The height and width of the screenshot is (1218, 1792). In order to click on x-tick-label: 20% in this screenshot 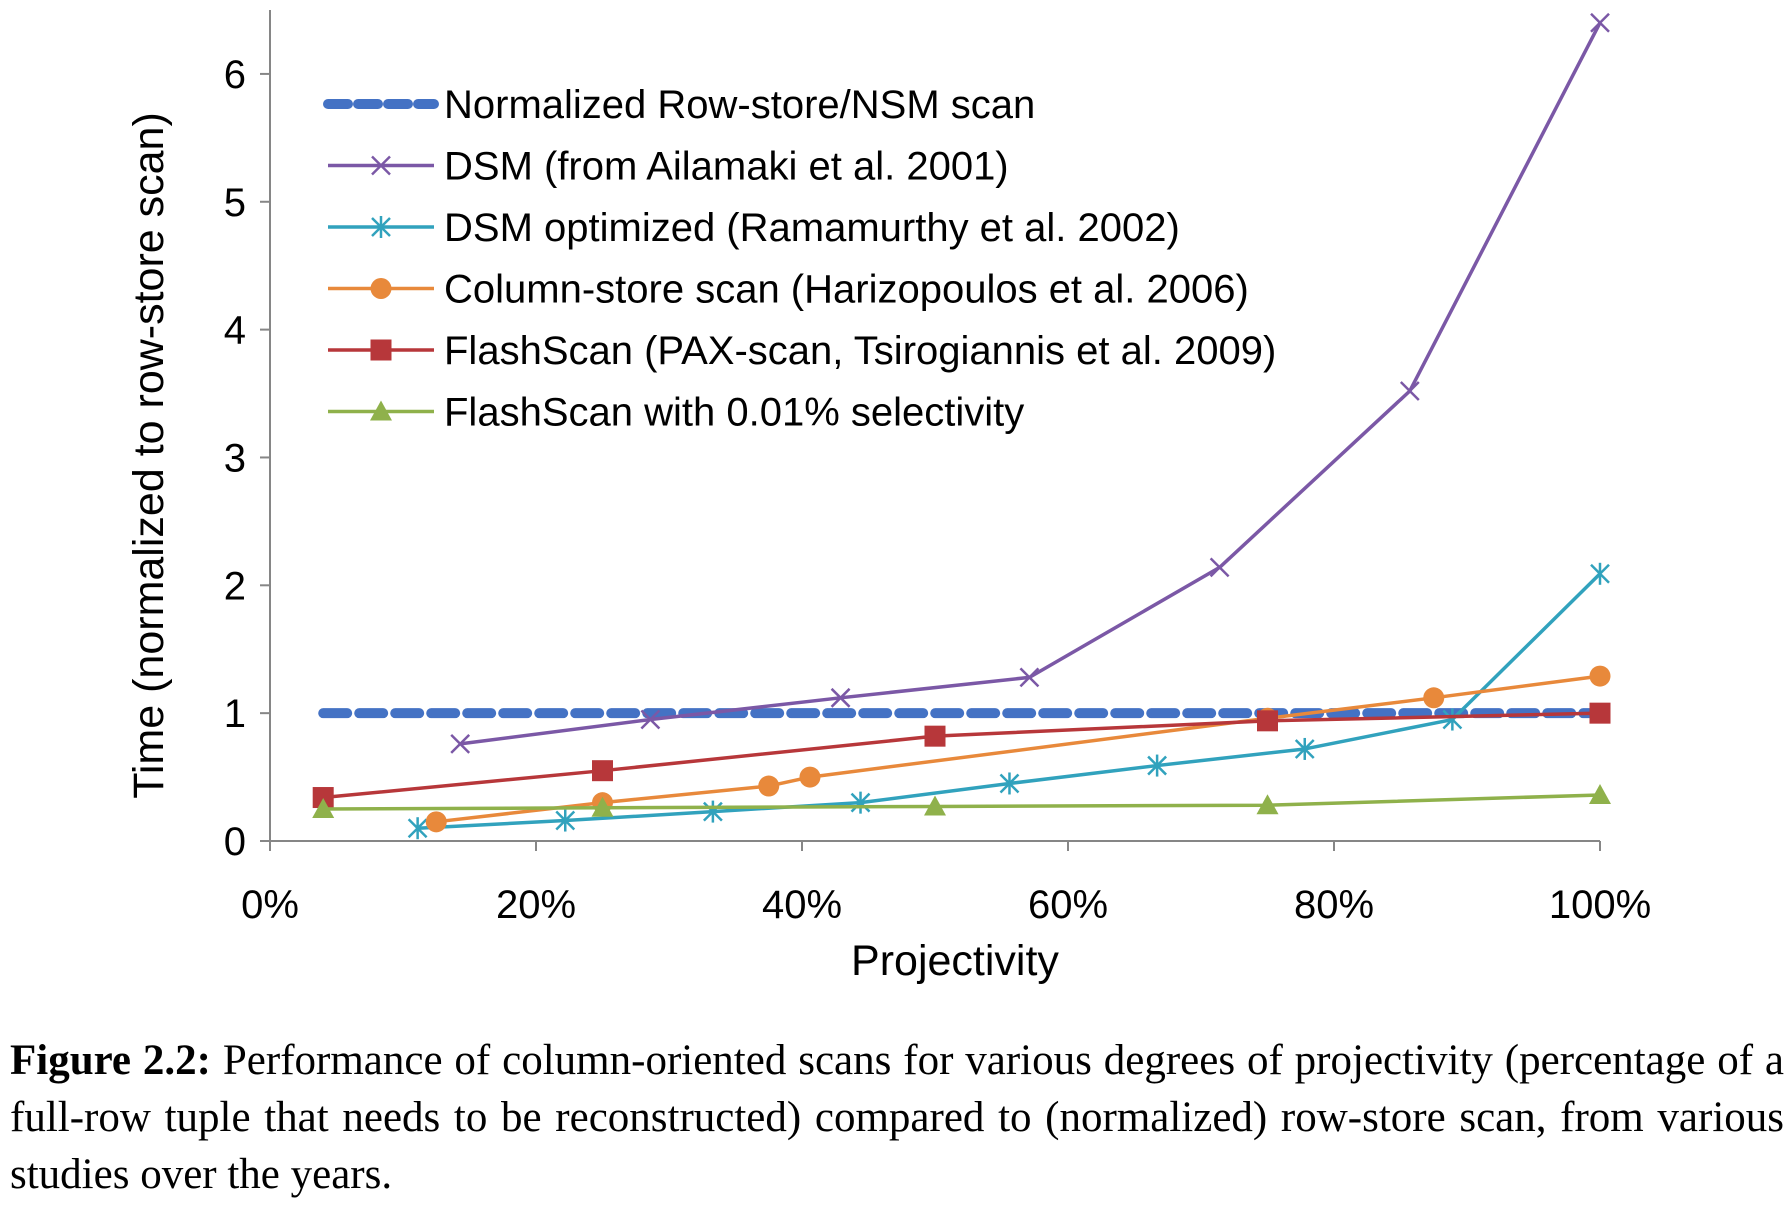, I will do `click(536, 905)`.